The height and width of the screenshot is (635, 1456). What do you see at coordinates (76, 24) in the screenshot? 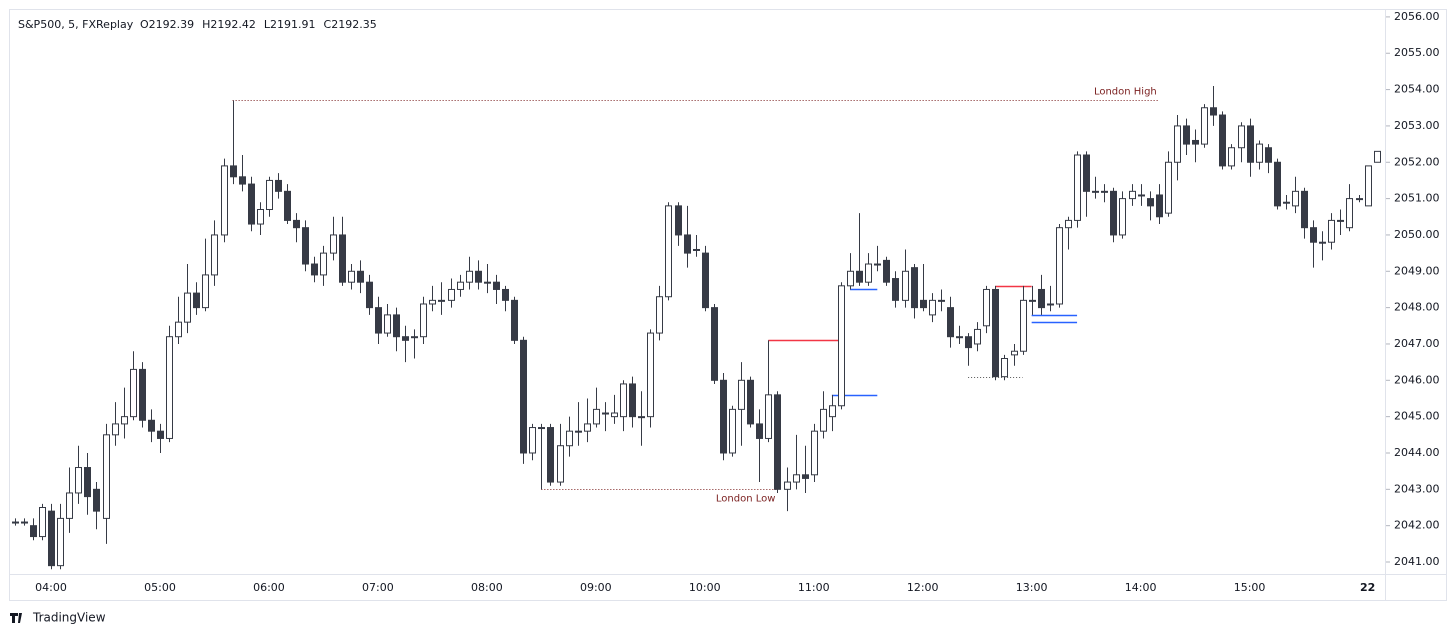
I see `chart-title: S&P500, 5, FXReplay` at bounding box center [76, 24].